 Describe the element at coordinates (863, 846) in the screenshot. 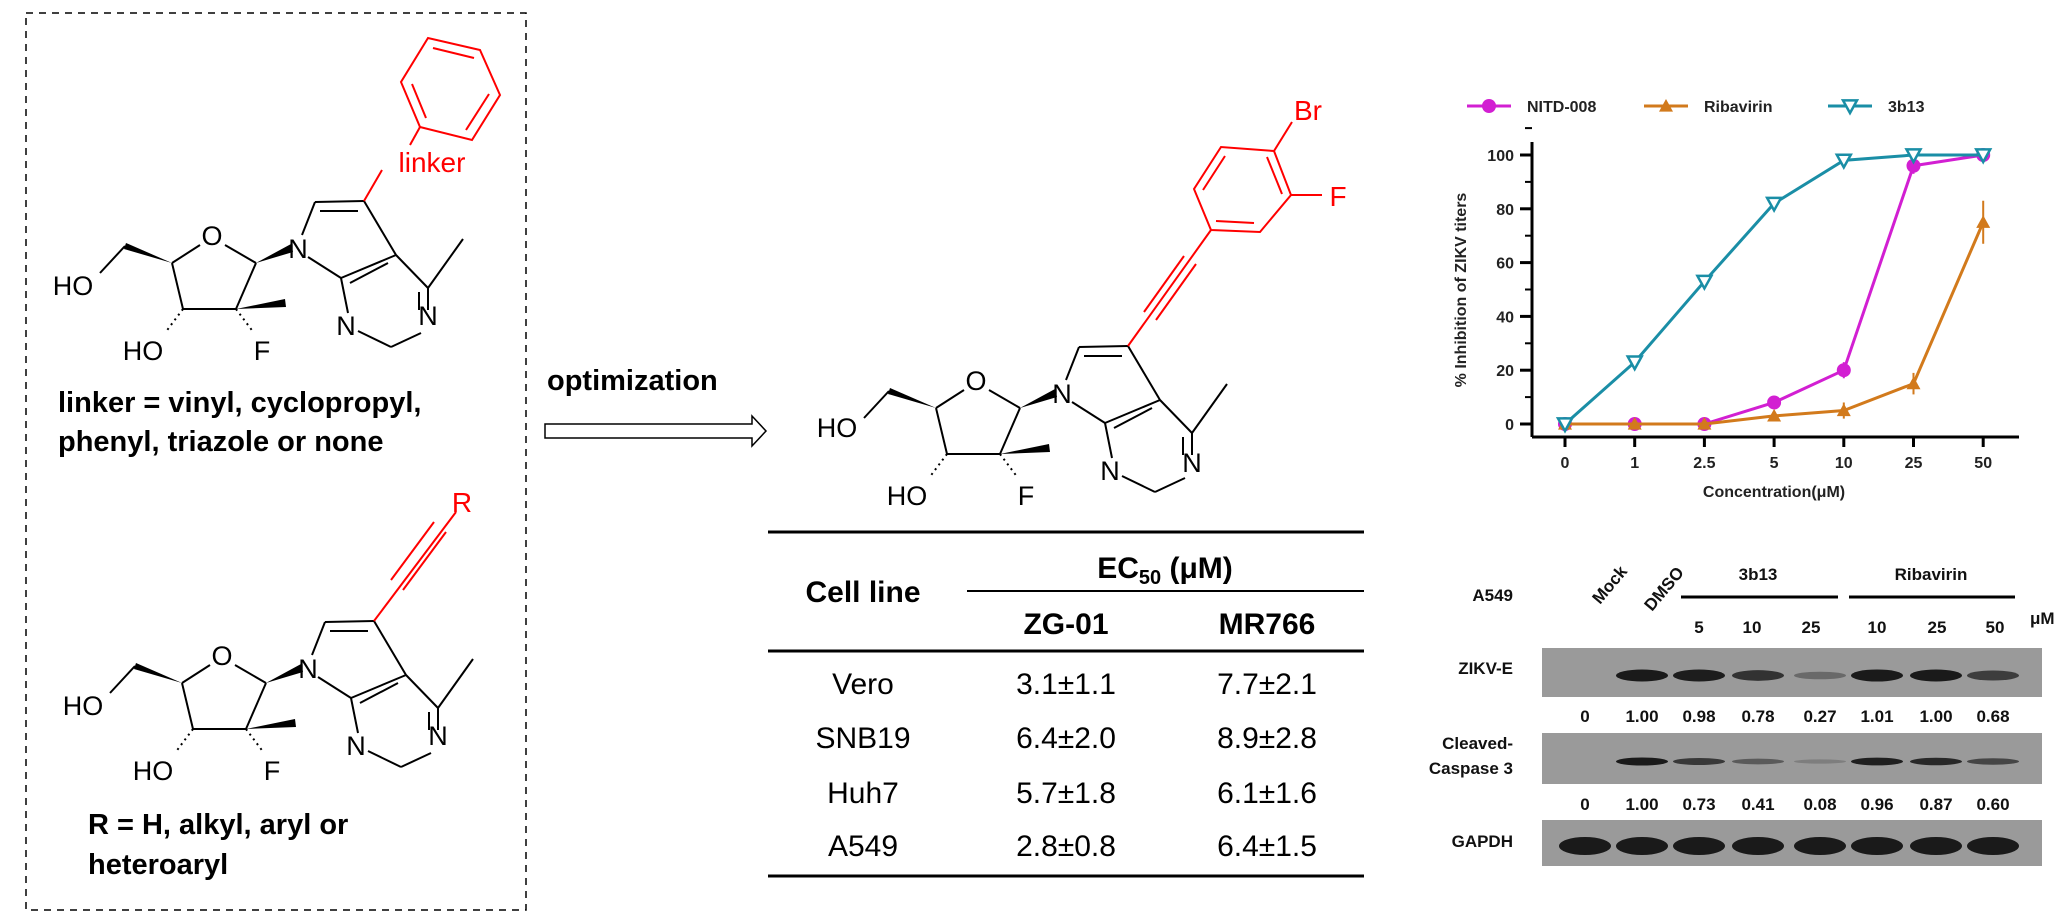

I see `cell-line: A549` at that location.